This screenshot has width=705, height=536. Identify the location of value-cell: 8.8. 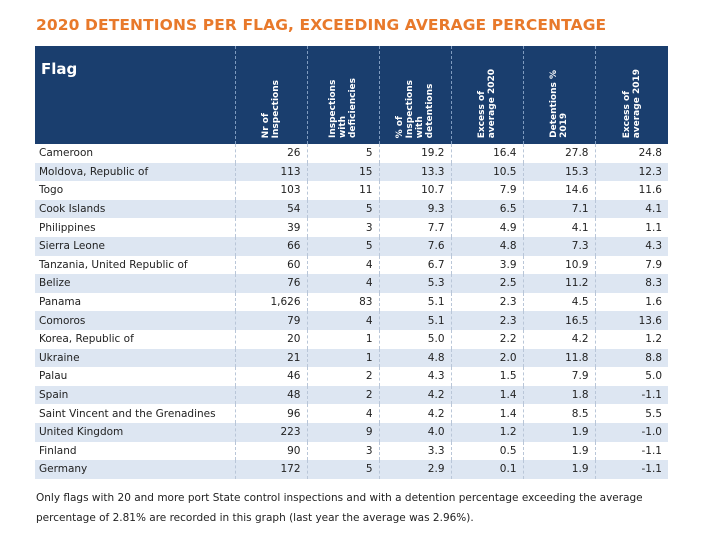
(631, 358).